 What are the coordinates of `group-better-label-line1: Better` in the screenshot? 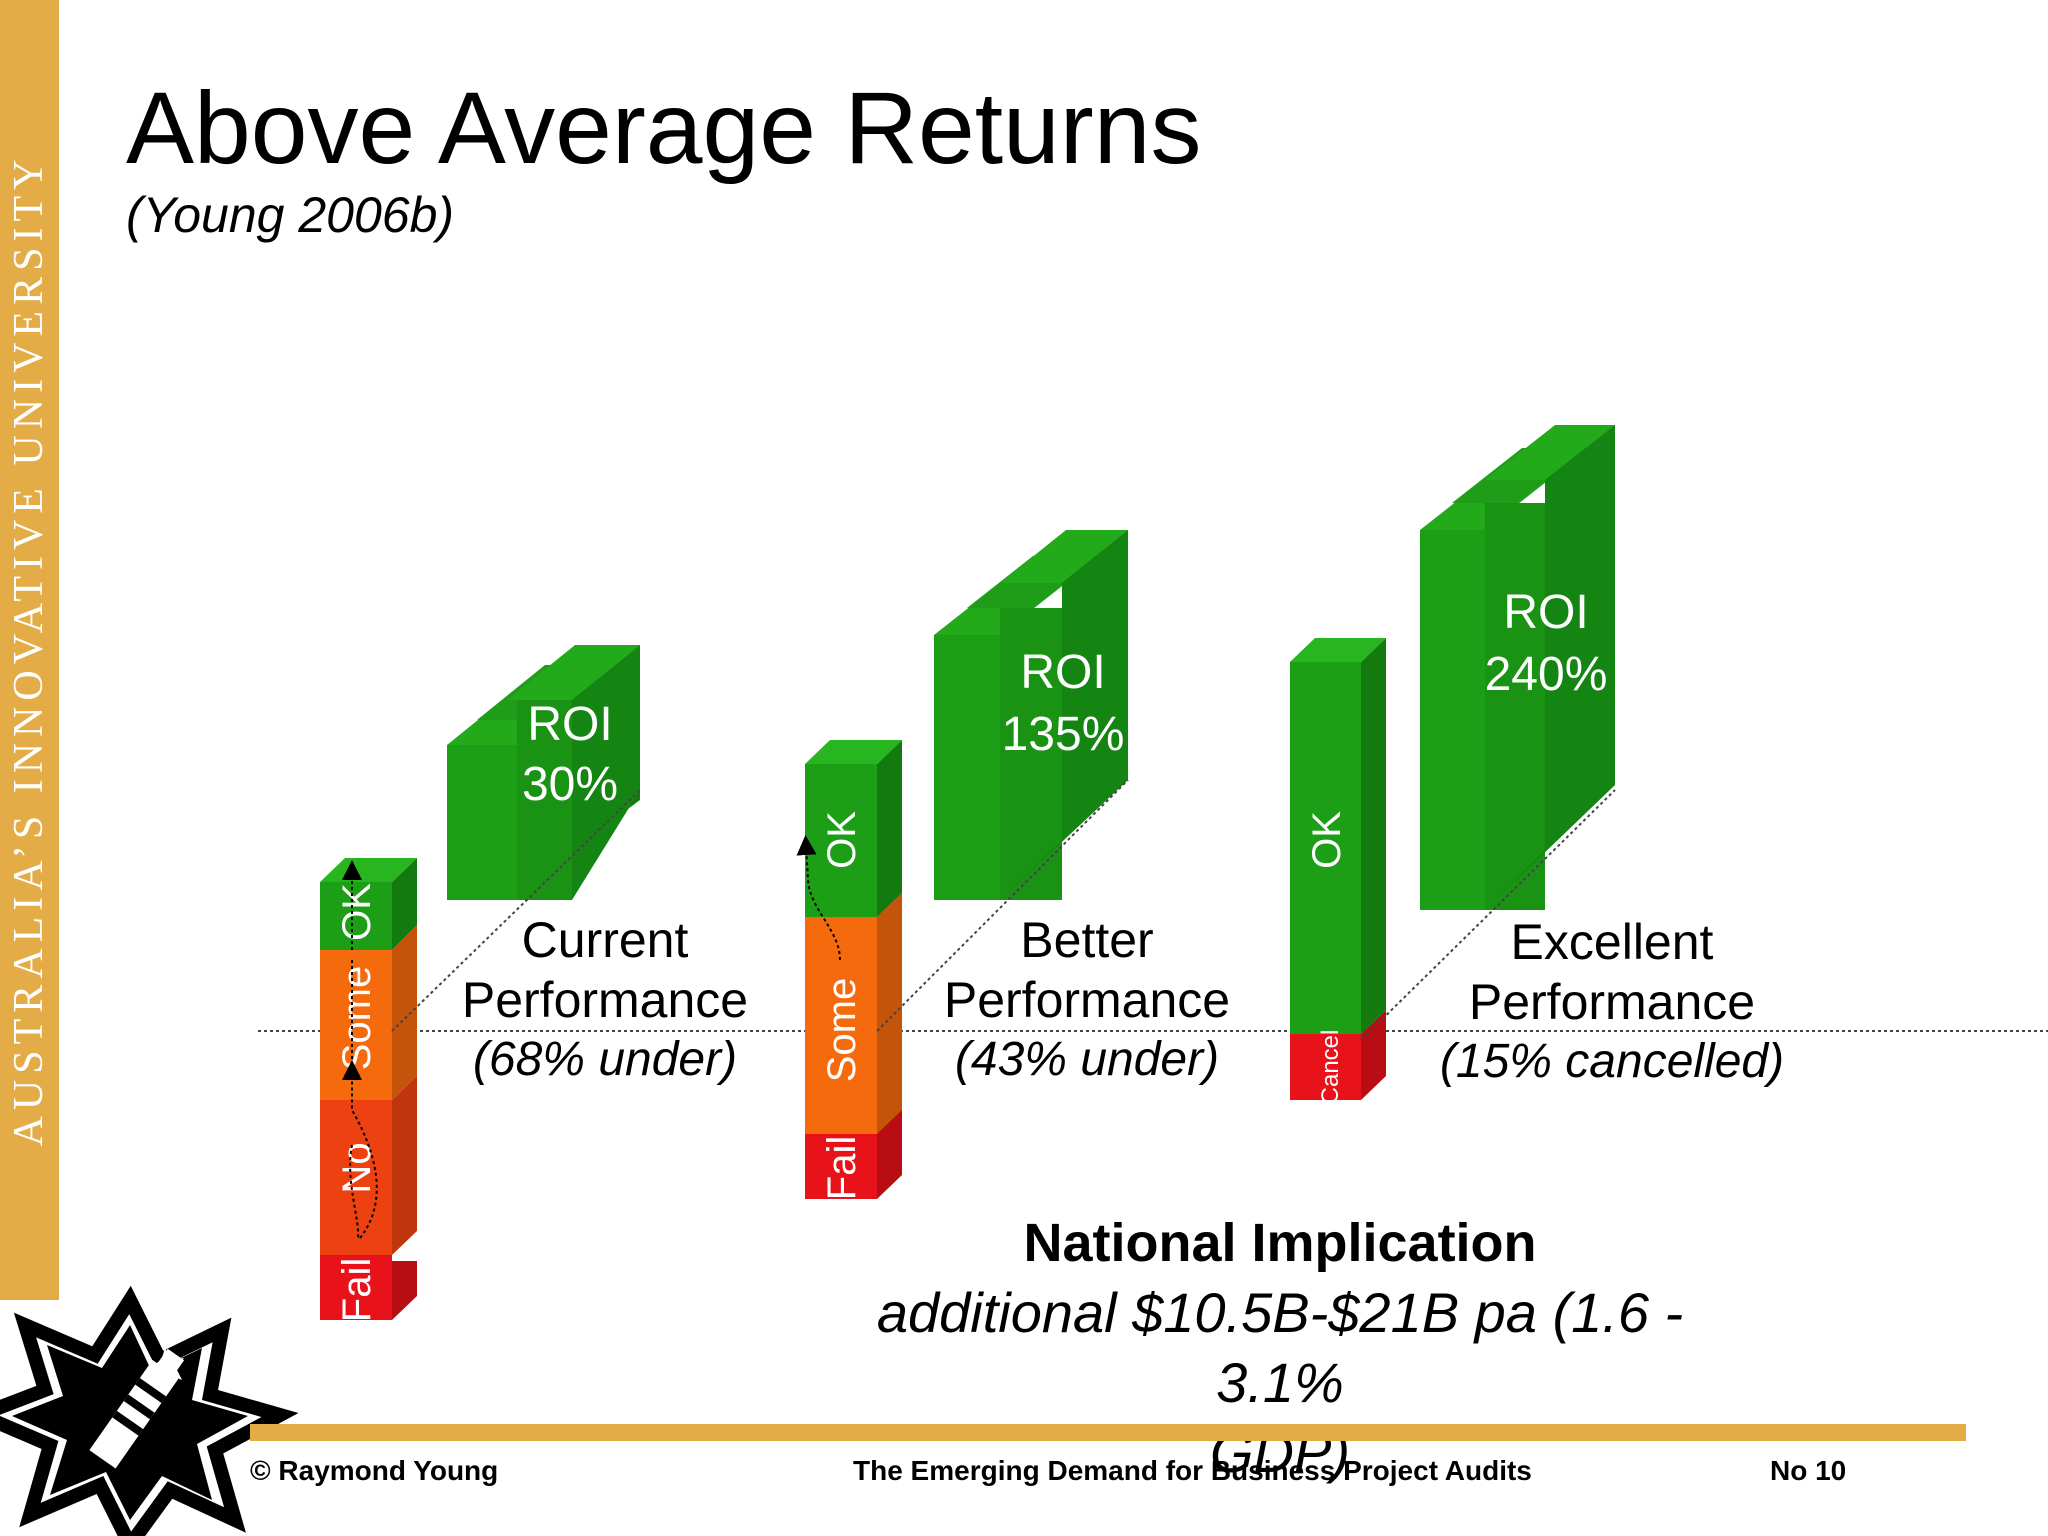 It's located at (1087, 940).